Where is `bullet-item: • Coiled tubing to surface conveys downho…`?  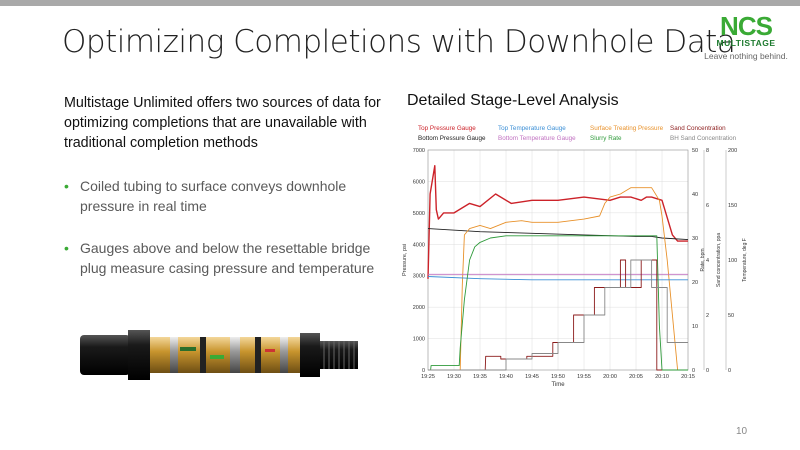 bullet-item: • Coiled tubing to surface conveys downho… is located at coordinates (229, 196).